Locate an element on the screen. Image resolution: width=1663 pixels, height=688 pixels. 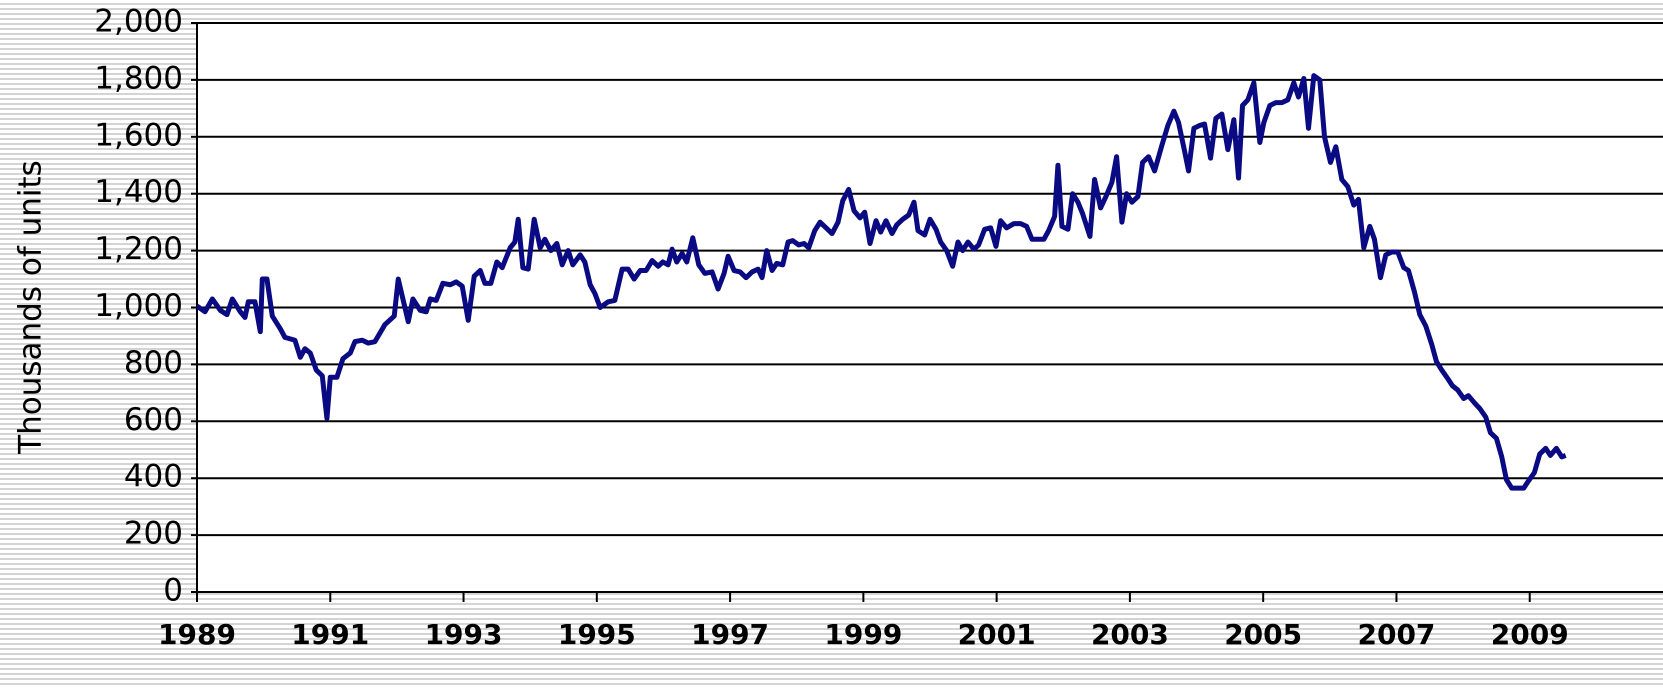
y-tick-label: 800 is located at coordinates (153, 363).